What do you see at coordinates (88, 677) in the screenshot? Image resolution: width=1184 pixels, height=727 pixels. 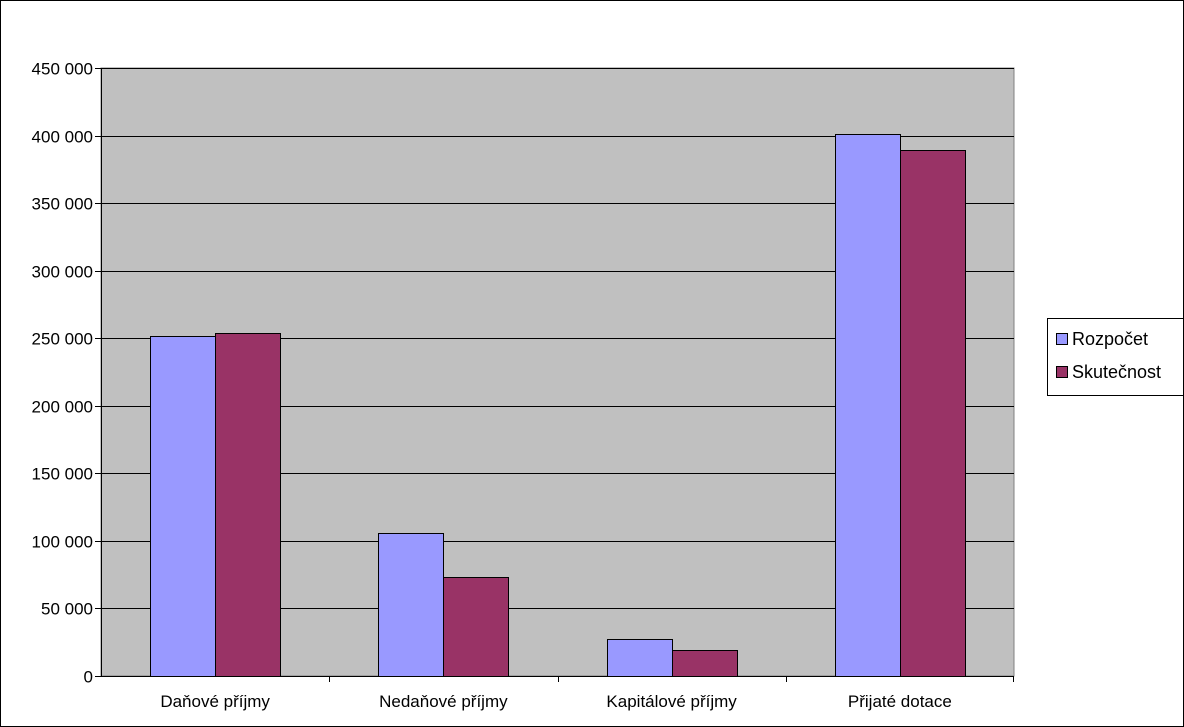 I see `y-tick-label: 0` at bounding box center [88, 677].